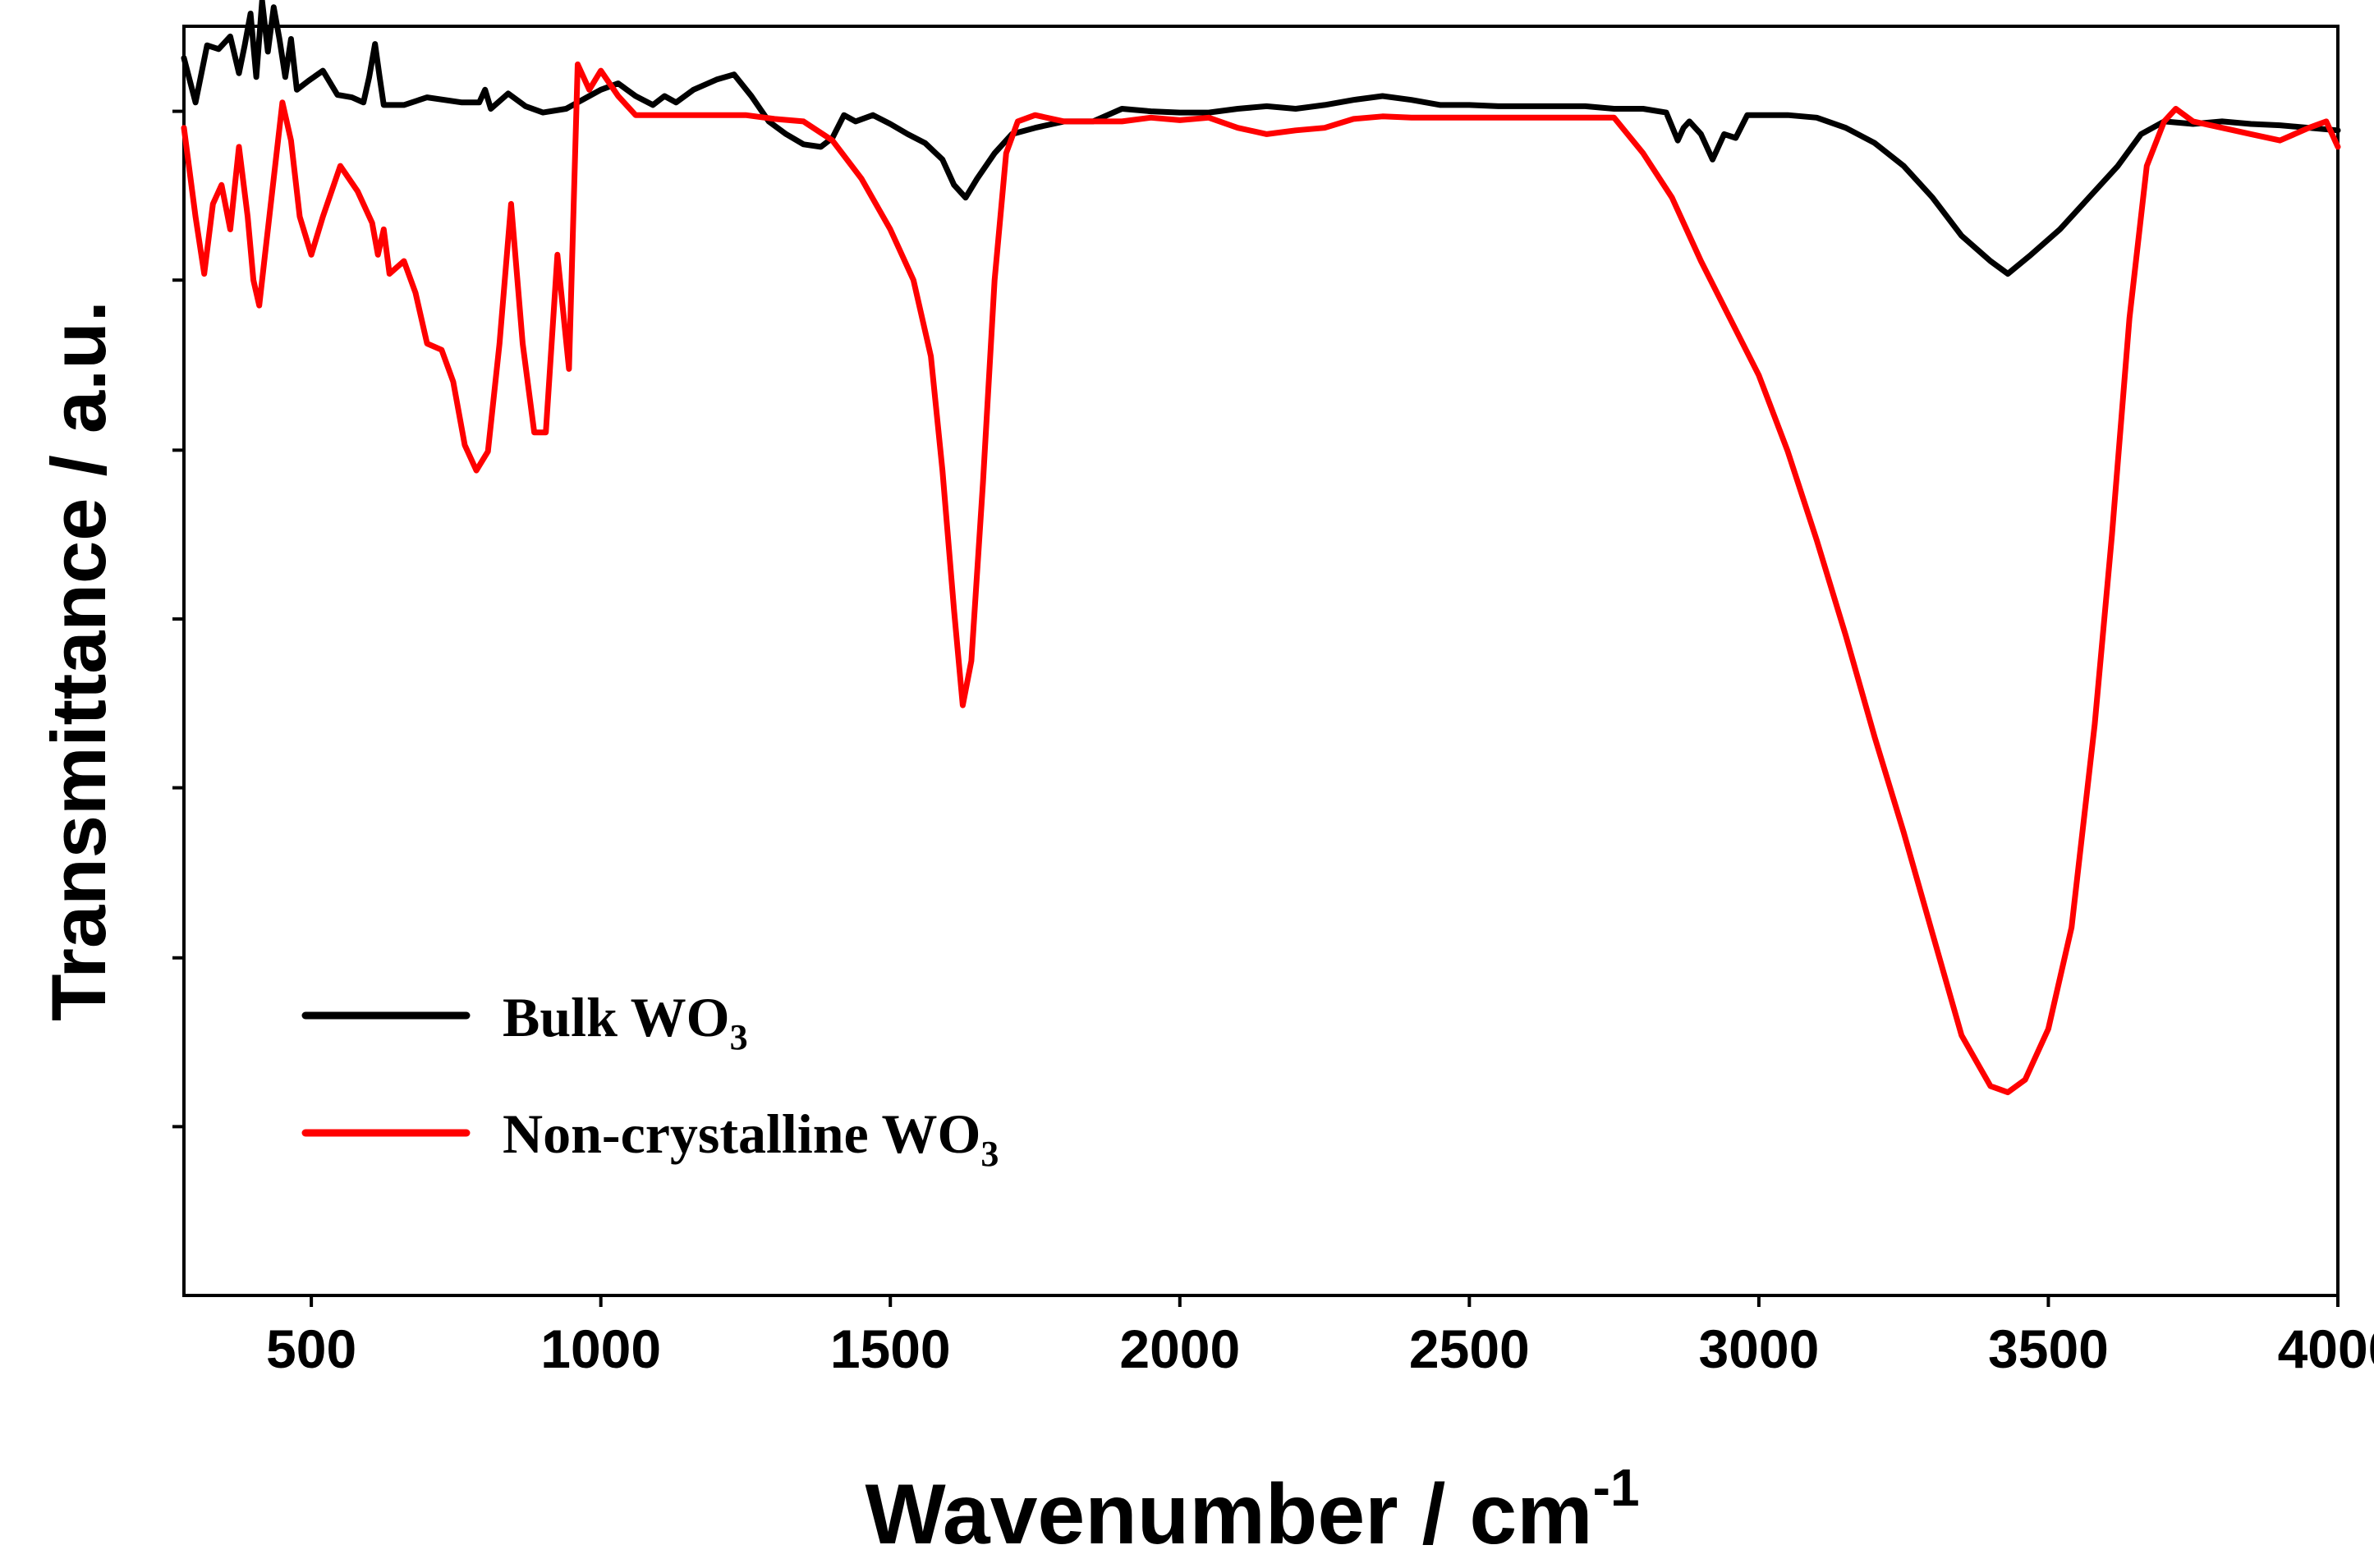 The width and height of the screenshot is (2374, 1568). What do you see at coordinates (1179, 1348) in the screenshot?
I see `x-tick-label: 2000` at bounding box center [1179, 1348].